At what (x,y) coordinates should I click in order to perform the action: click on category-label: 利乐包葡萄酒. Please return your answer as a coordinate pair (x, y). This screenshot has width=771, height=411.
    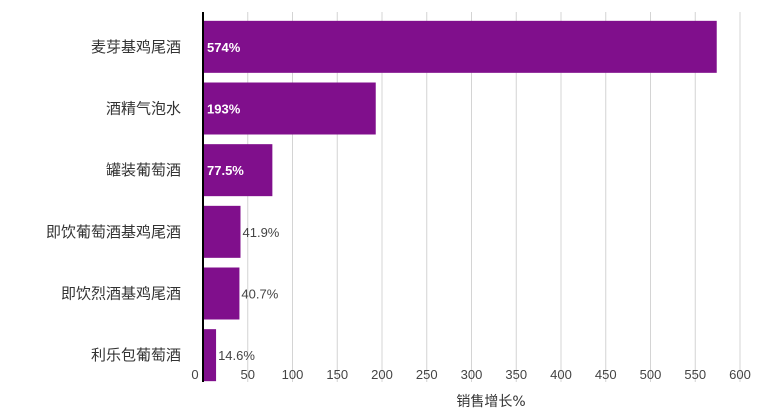
    Looking at the image, I should click on (136, 355).